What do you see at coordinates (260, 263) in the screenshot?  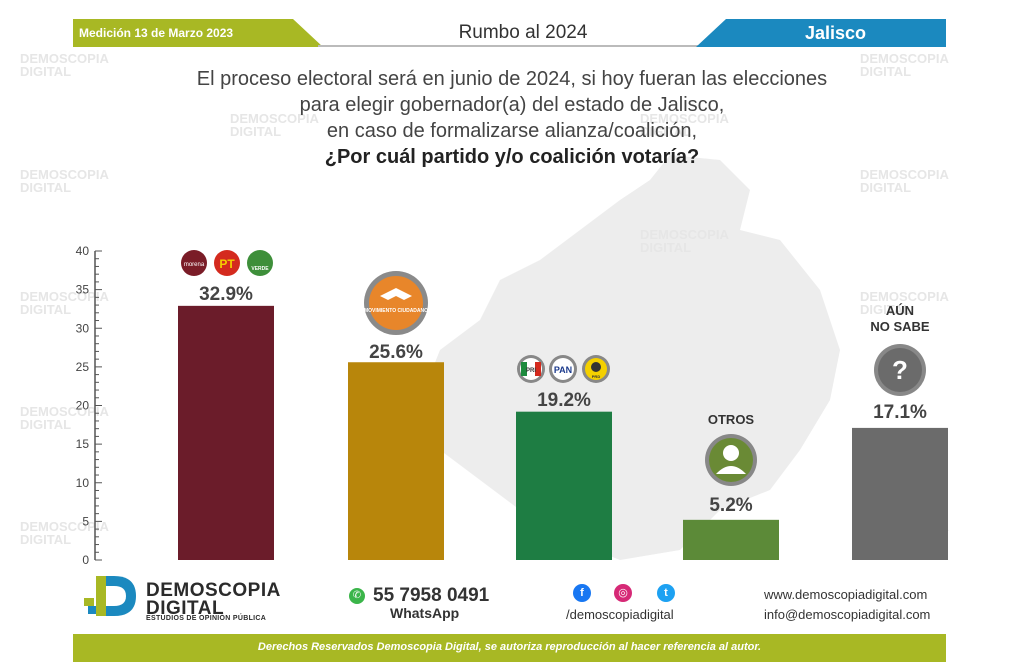 I see `verde-logo: VERDE` at bounding box center [260, 263].